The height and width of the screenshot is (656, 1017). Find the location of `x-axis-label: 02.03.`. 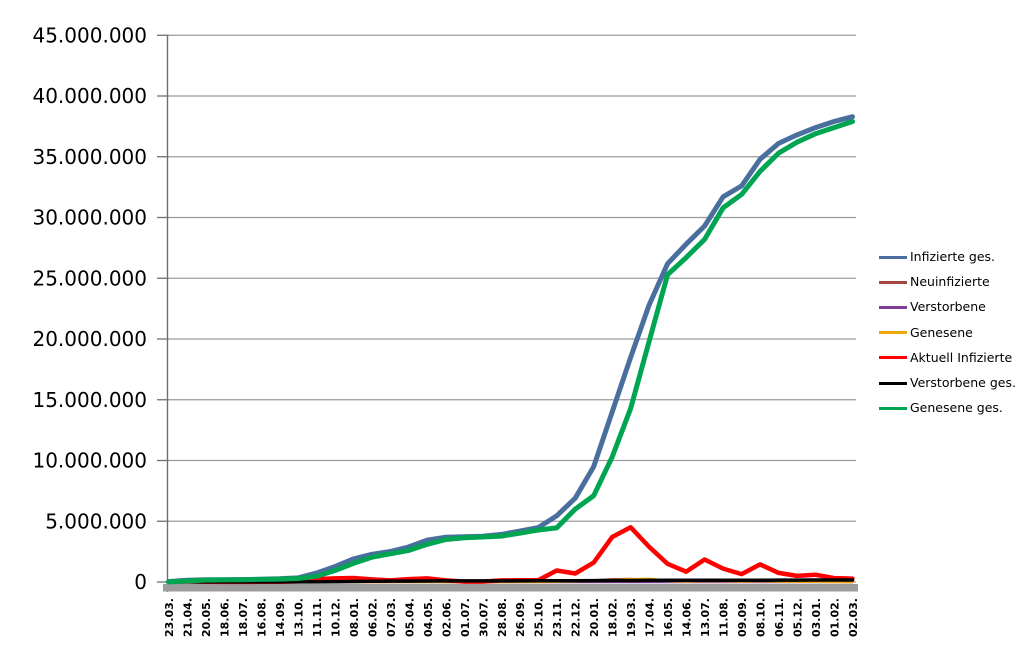

x-axis-label: 02.03. is located at coordinates (853, 617).